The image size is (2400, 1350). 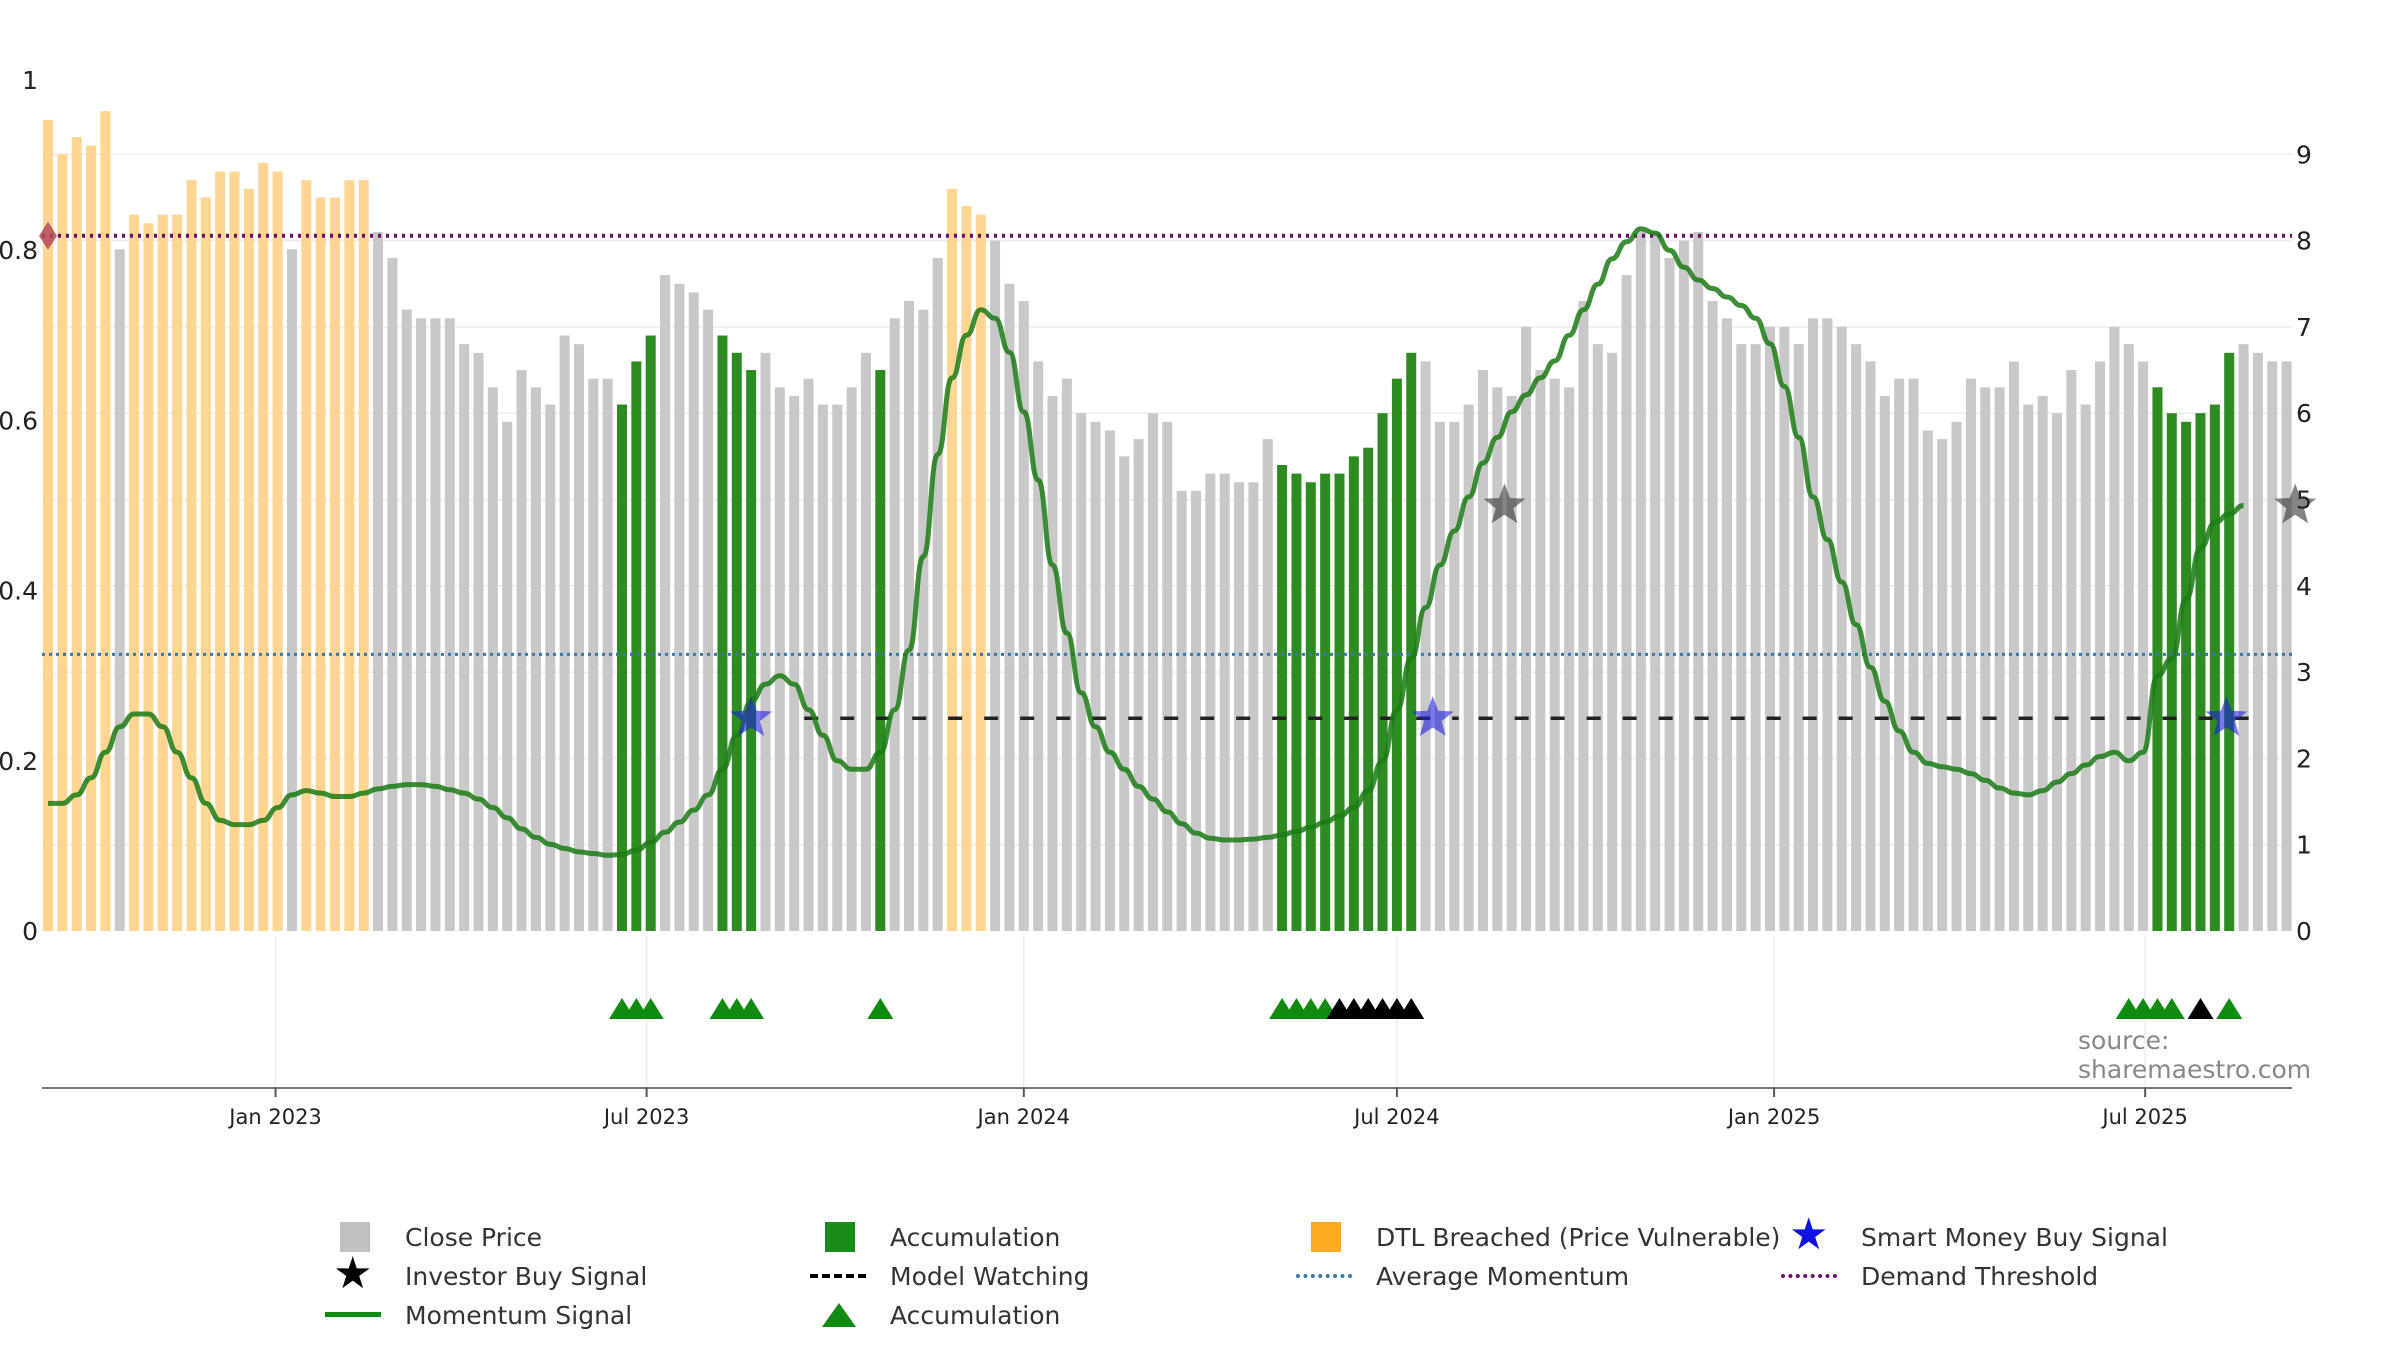 I want to click on x-tick-label: Jul 2025, so click(x=2143, y=1117).